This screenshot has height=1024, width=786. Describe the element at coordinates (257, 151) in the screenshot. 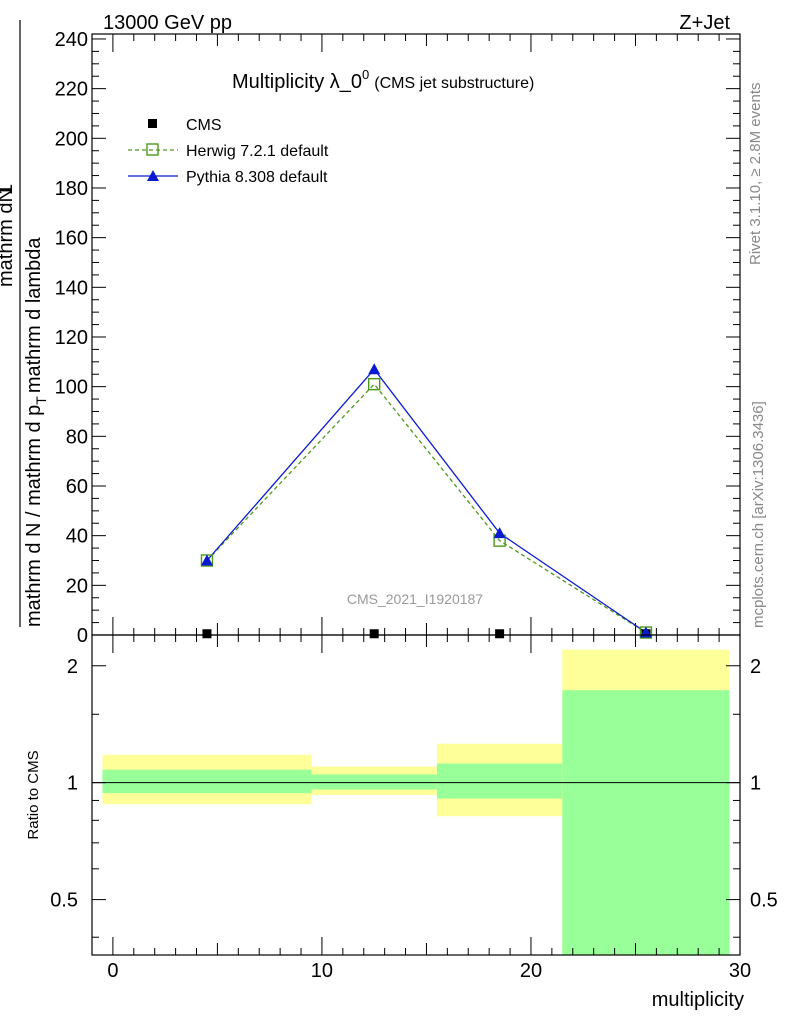

I see `legend-label-herwig: Herwig 7.2.1 default` at that location.